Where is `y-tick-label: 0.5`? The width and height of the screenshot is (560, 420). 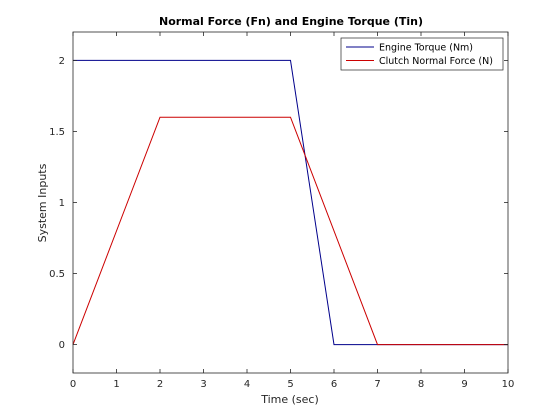 y-tick-label: 0.5 is located at coordinates (57, 274).